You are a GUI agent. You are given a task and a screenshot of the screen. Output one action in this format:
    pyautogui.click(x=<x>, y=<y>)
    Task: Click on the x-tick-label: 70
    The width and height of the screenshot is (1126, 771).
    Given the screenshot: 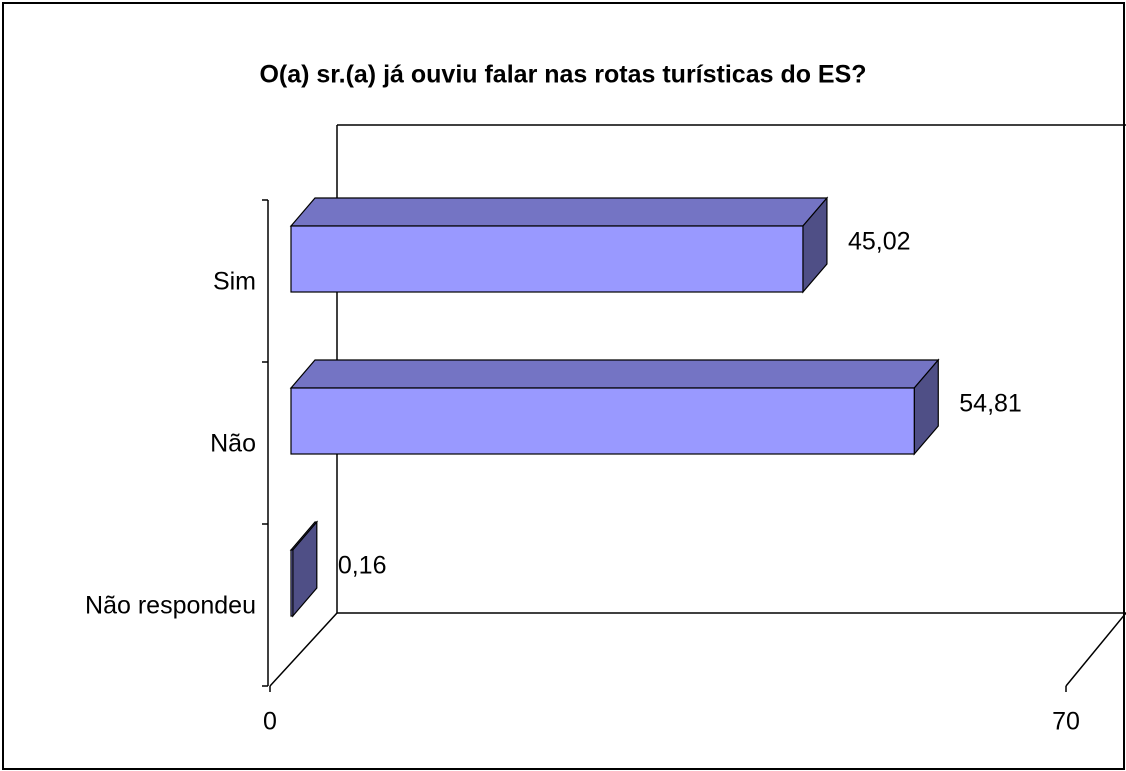 What is the action you would take?
    pyautogui.click(x=1066, y=722)
    